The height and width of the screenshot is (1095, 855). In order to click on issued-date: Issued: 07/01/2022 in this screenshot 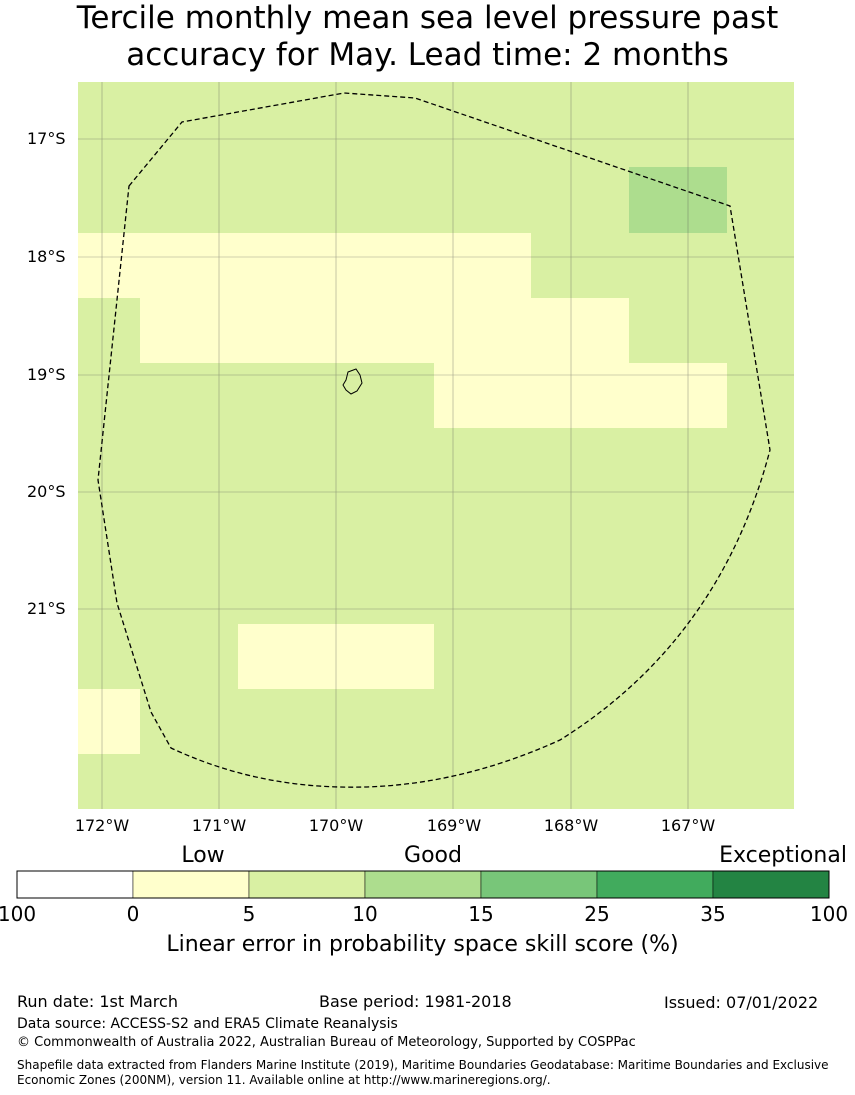, I will do `click(741, 1002)`.